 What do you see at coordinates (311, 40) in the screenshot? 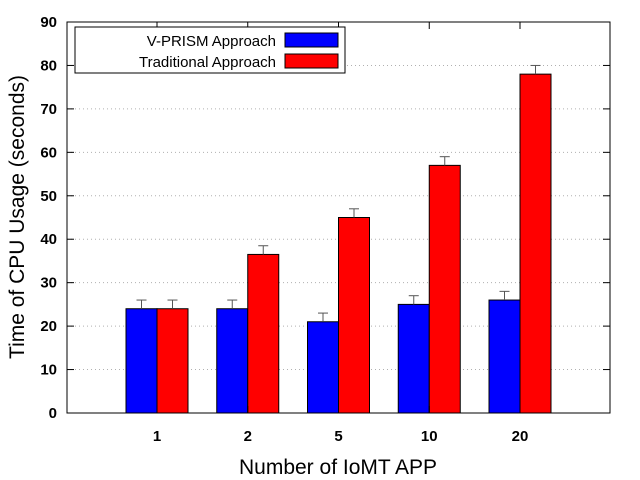
I see `legend-swatch-vprism` at bounding box center [311, 40].